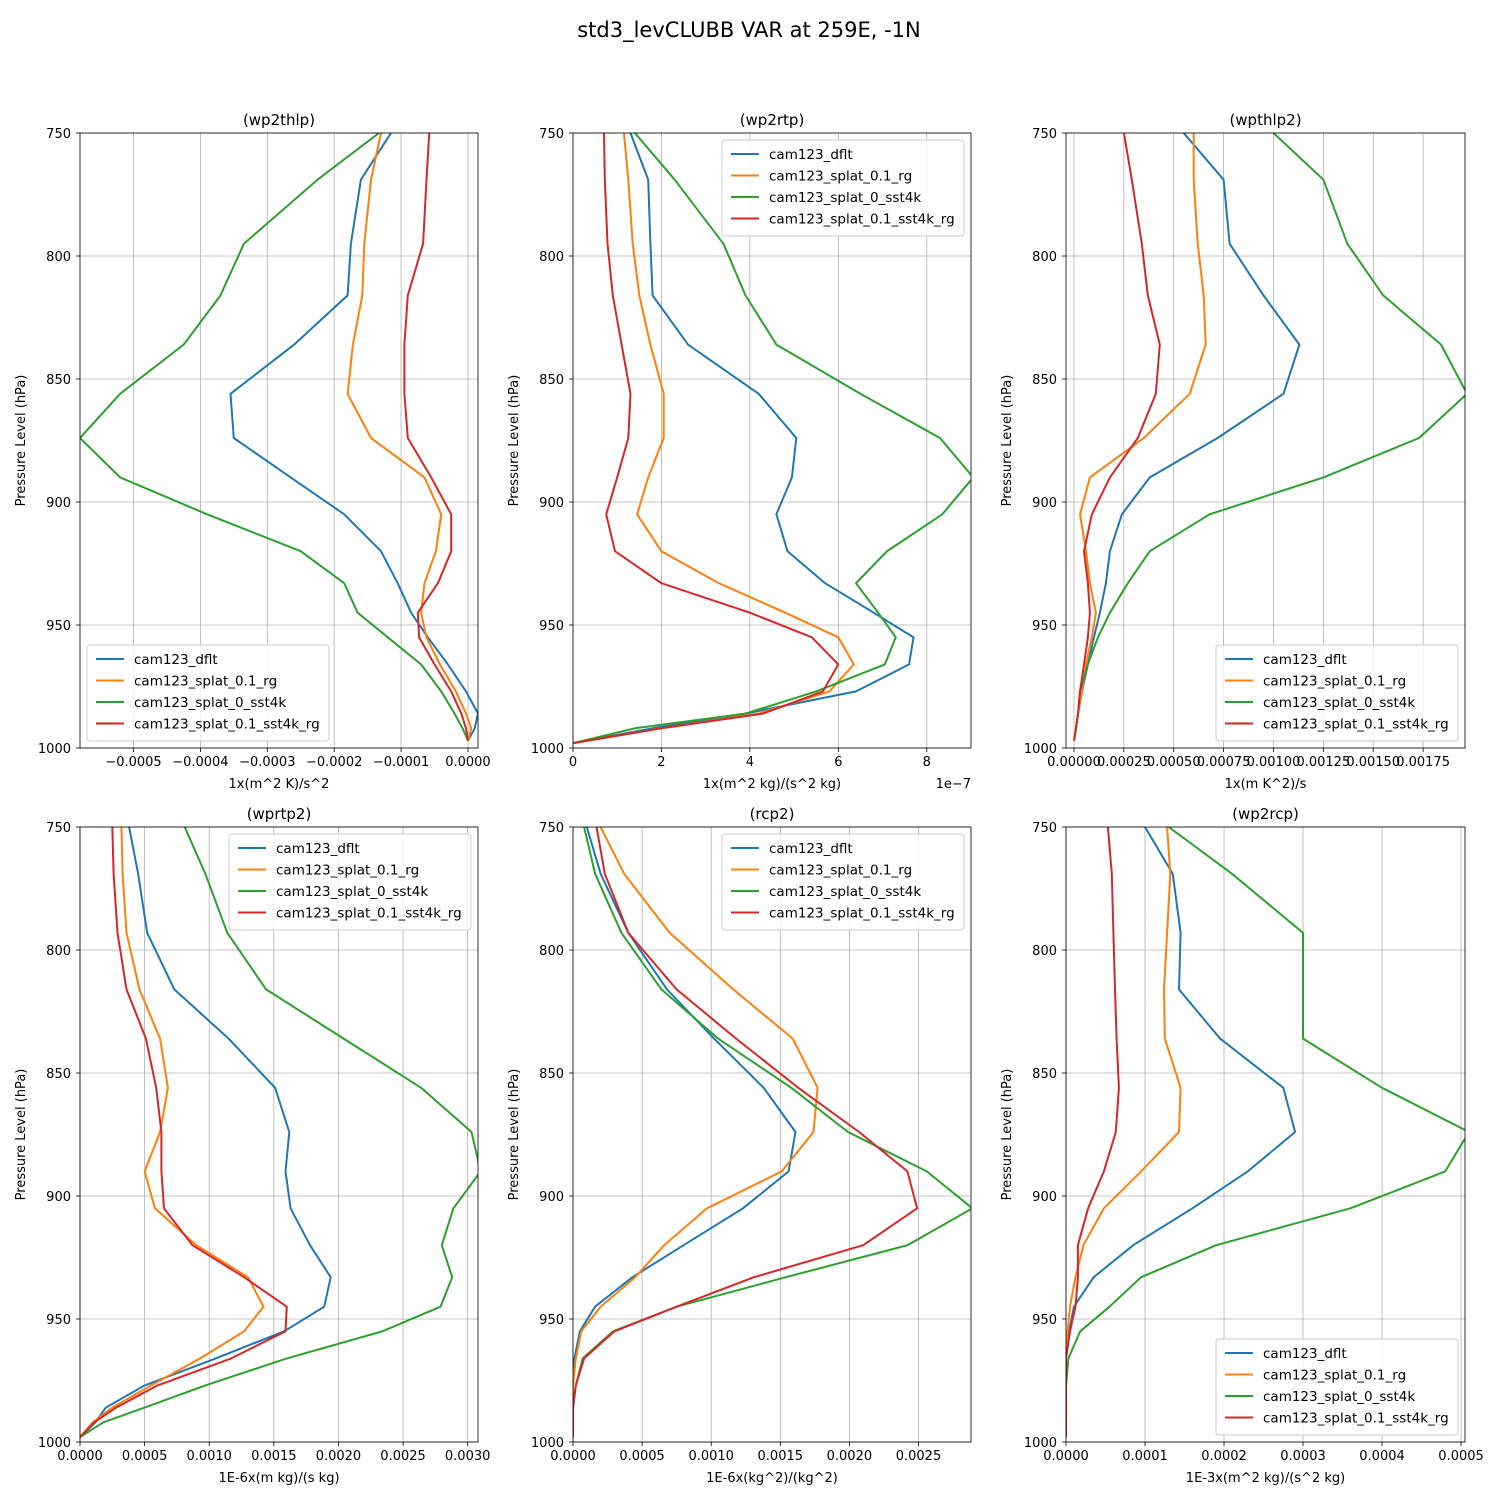  Describe the element at coordinates (1145, 1456) in the screenshot. I see `x-tick-label: 0.0001` at that location.